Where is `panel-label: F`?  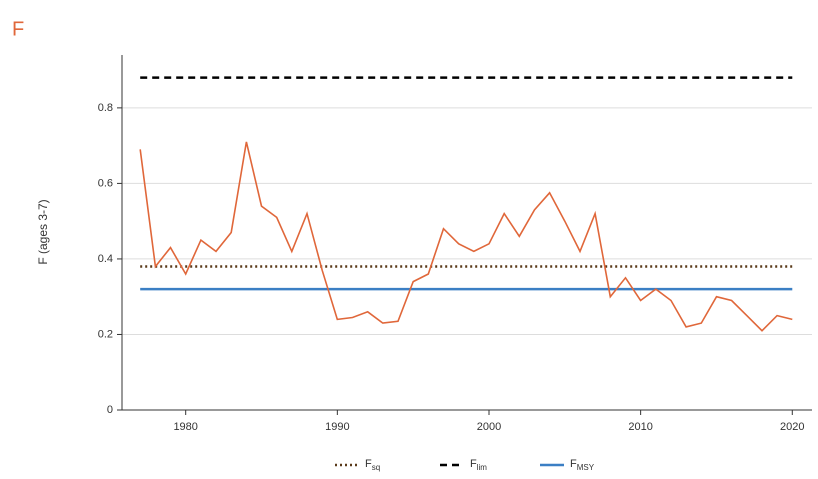
panel-label: F is located at coordinates (18, 29).